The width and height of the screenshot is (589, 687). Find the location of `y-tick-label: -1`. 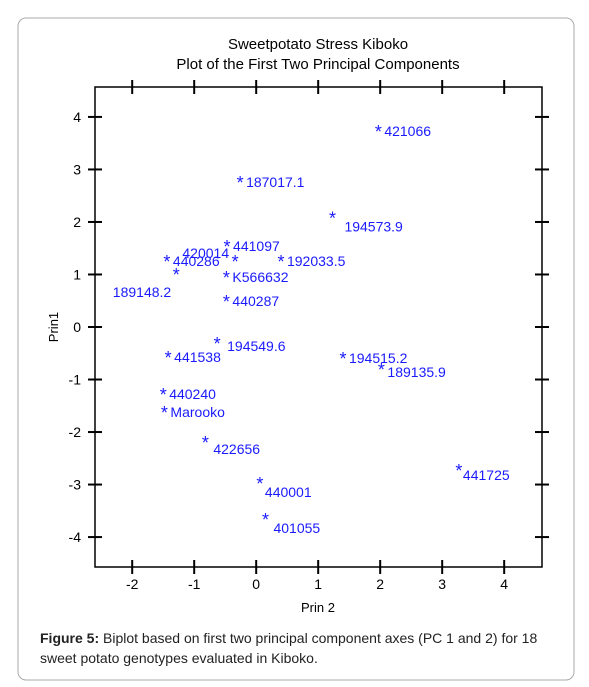

y-tick-label: -1 is located at coordinates (75, 380).